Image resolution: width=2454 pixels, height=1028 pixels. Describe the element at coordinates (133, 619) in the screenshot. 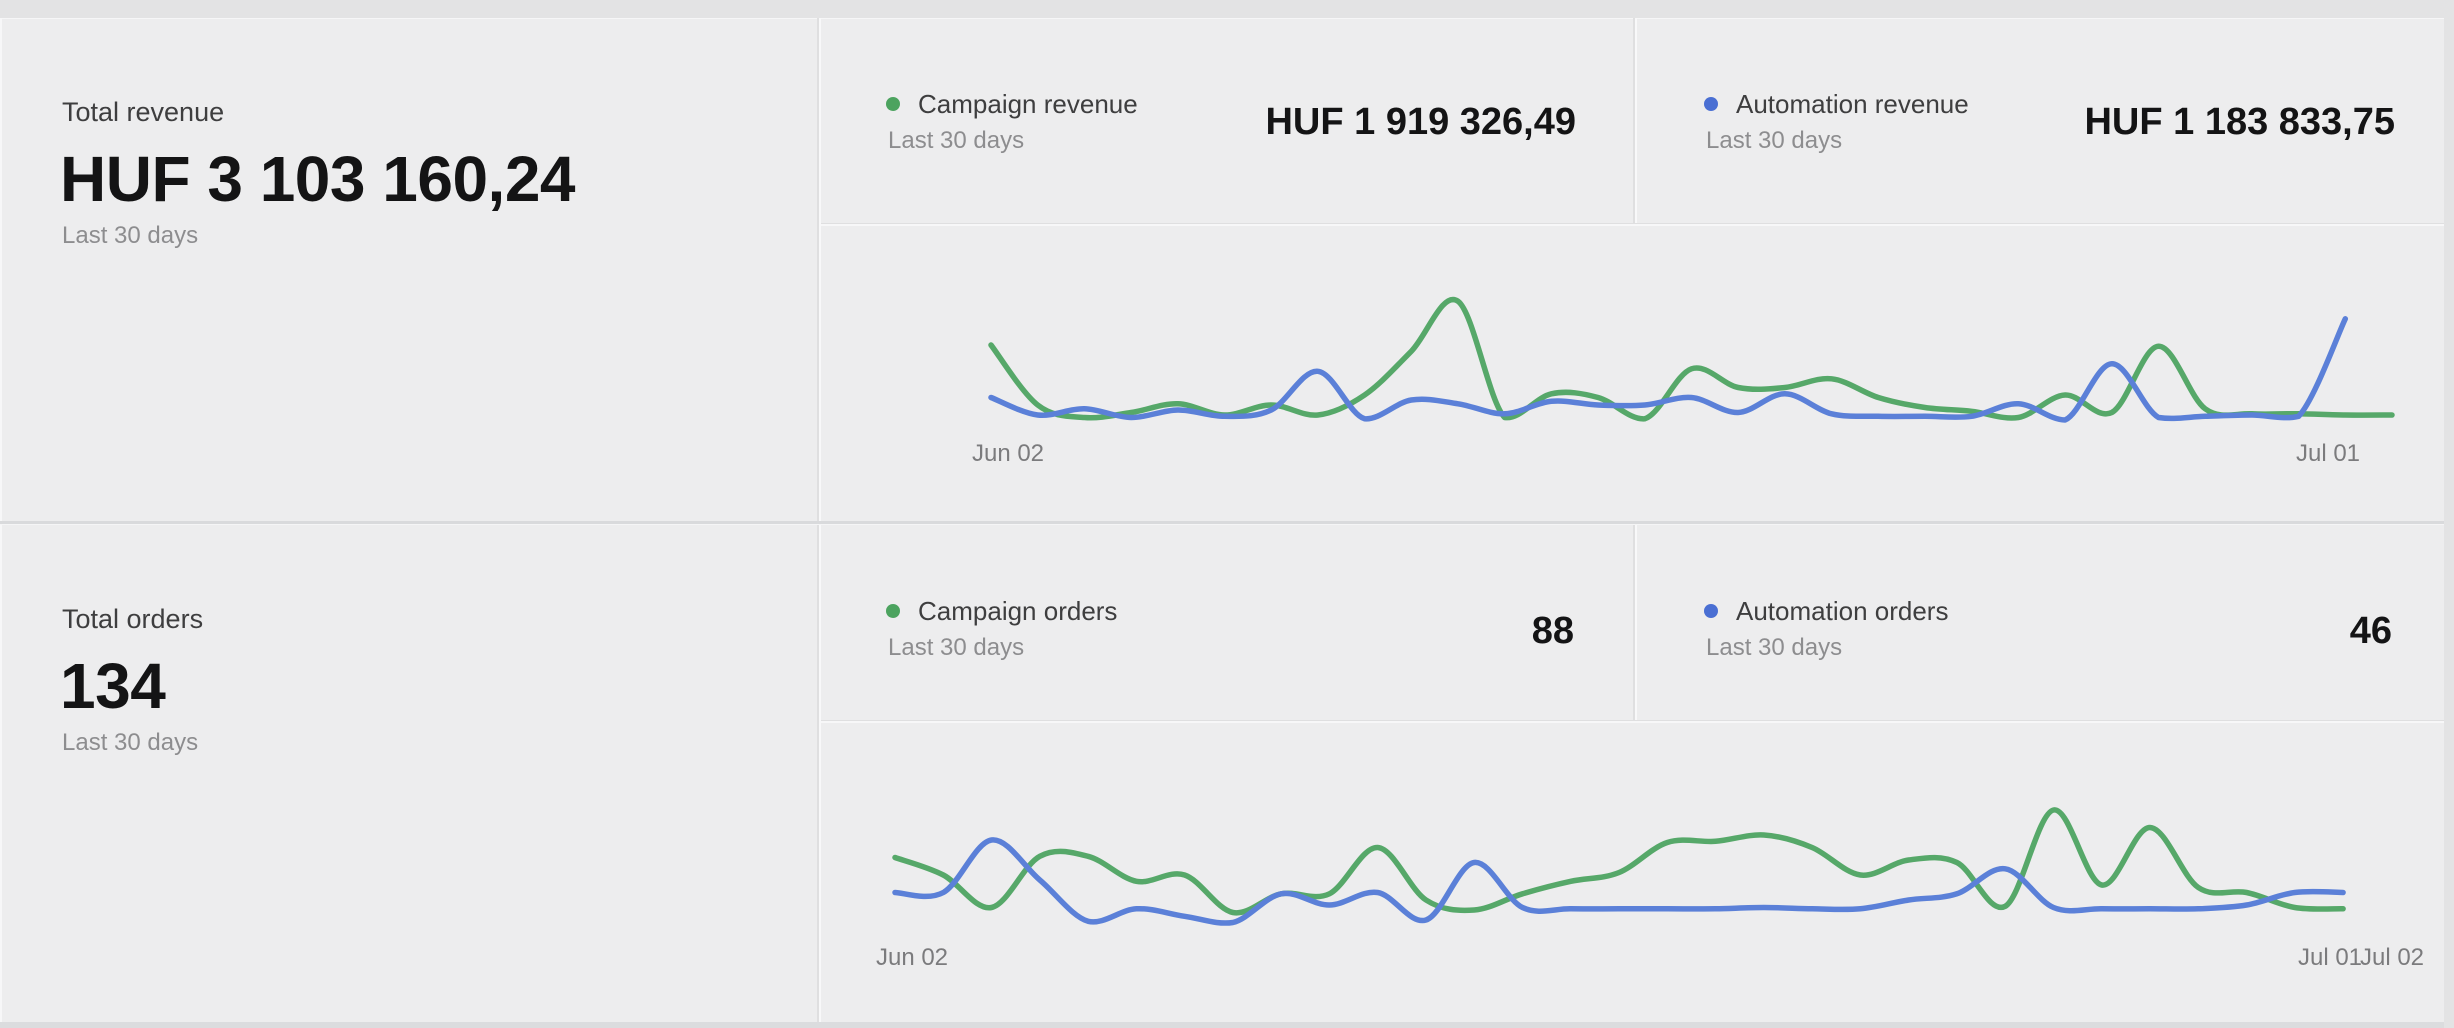

I see `total-orders-title: Total orders` at that location.